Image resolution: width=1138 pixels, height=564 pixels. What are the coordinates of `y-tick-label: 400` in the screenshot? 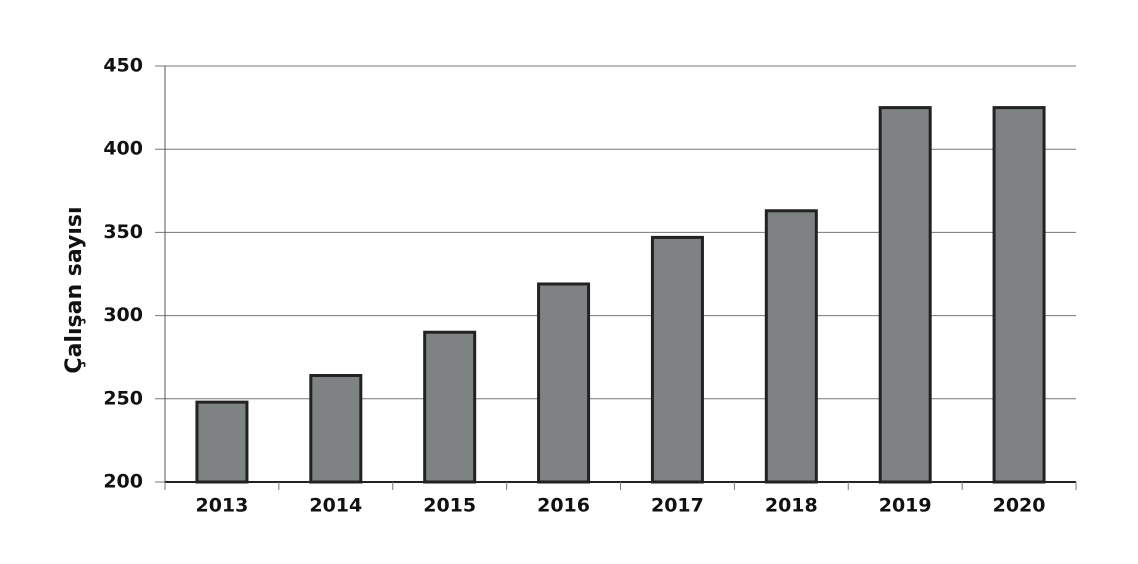 It's located at (123, 149).